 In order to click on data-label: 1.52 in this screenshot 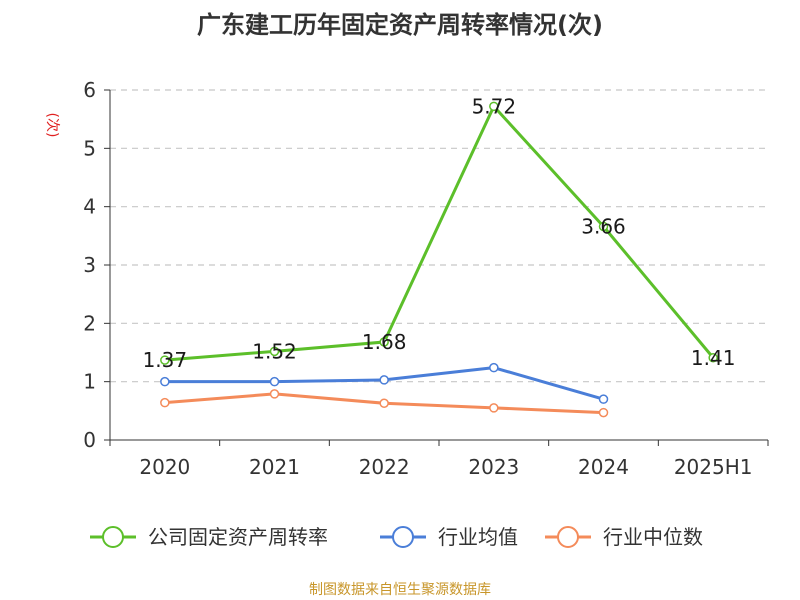, I will do `click(274, 351)`.